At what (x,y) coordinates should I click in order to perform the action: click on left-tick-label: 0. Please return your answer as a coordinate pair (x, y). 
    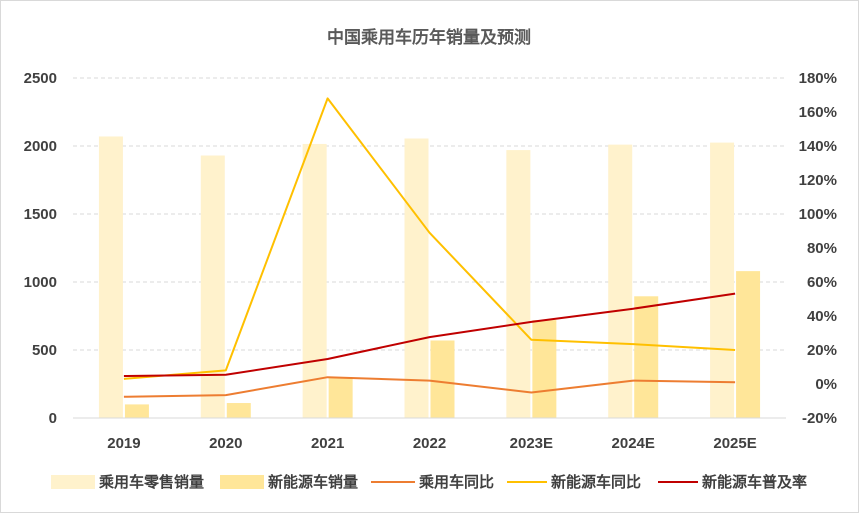
    Looking at the image, I should click on (53, 418).